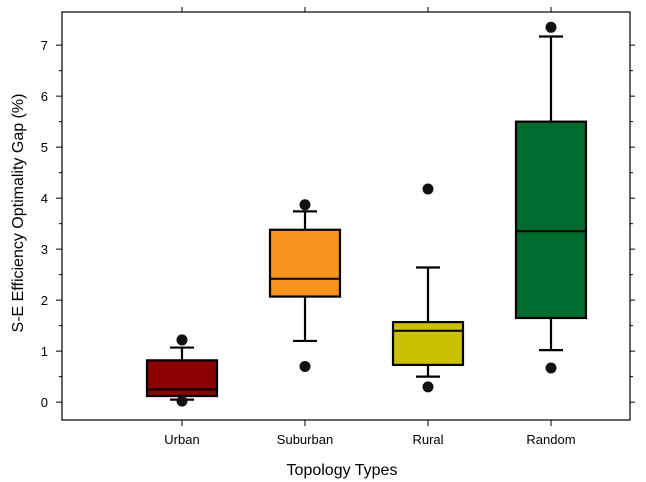 The height and width of the screenshot is (482, 646). Describe the element at coordinates (181, 439) in the screenshot. I see `x-tick-label: Urban` at that location.